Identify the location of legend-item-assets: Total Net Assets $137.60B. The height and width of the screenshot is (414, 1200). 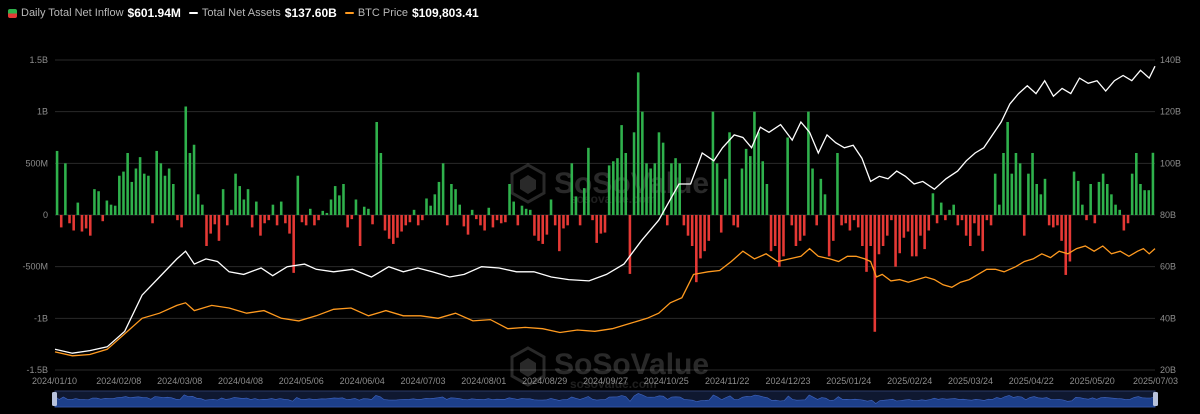
(262, 13).